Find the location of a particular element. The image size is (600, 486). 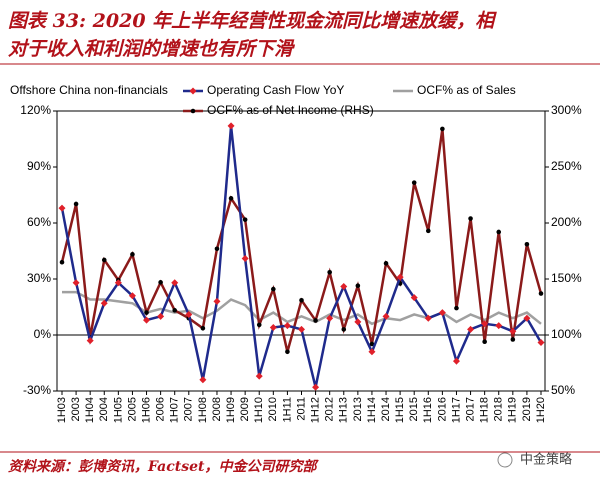

y2-tick-label: 200% is located at coordinates (566, 222).